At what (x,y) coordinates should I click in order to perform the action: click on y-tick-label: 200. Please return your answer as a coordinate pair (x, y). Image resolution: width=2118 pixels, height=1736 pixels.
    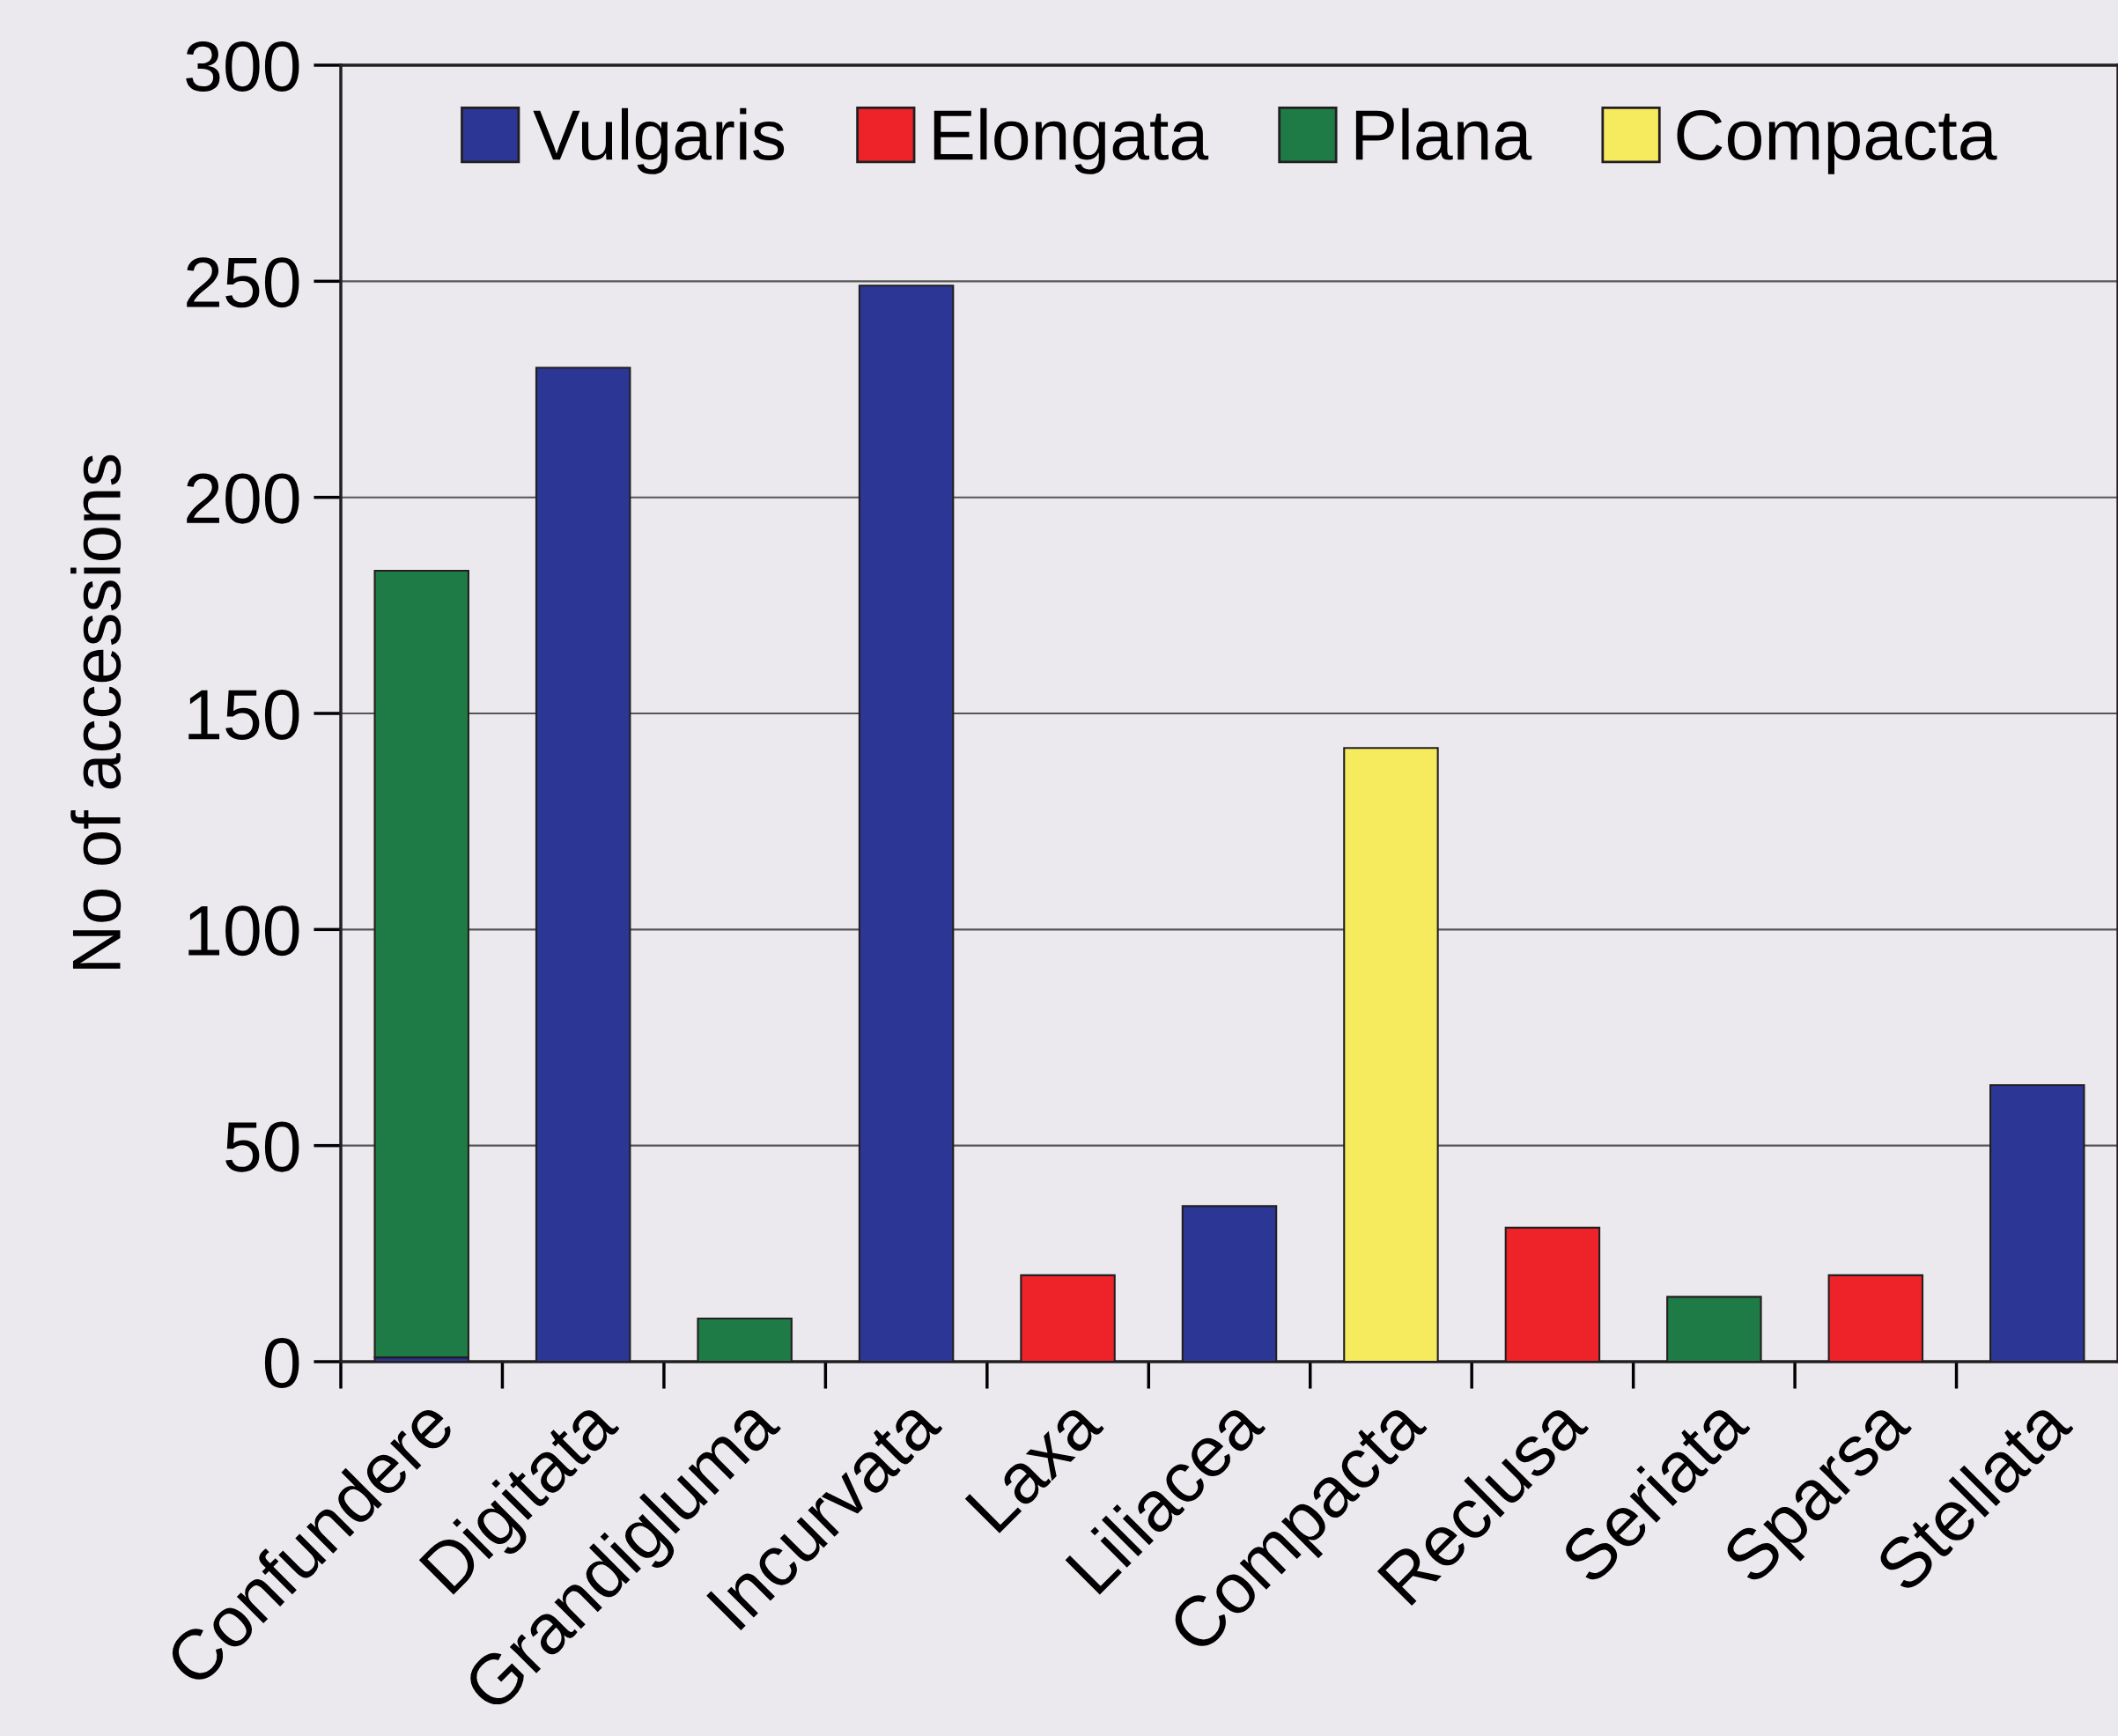
    Looking at the image, I should click on (243, 498).